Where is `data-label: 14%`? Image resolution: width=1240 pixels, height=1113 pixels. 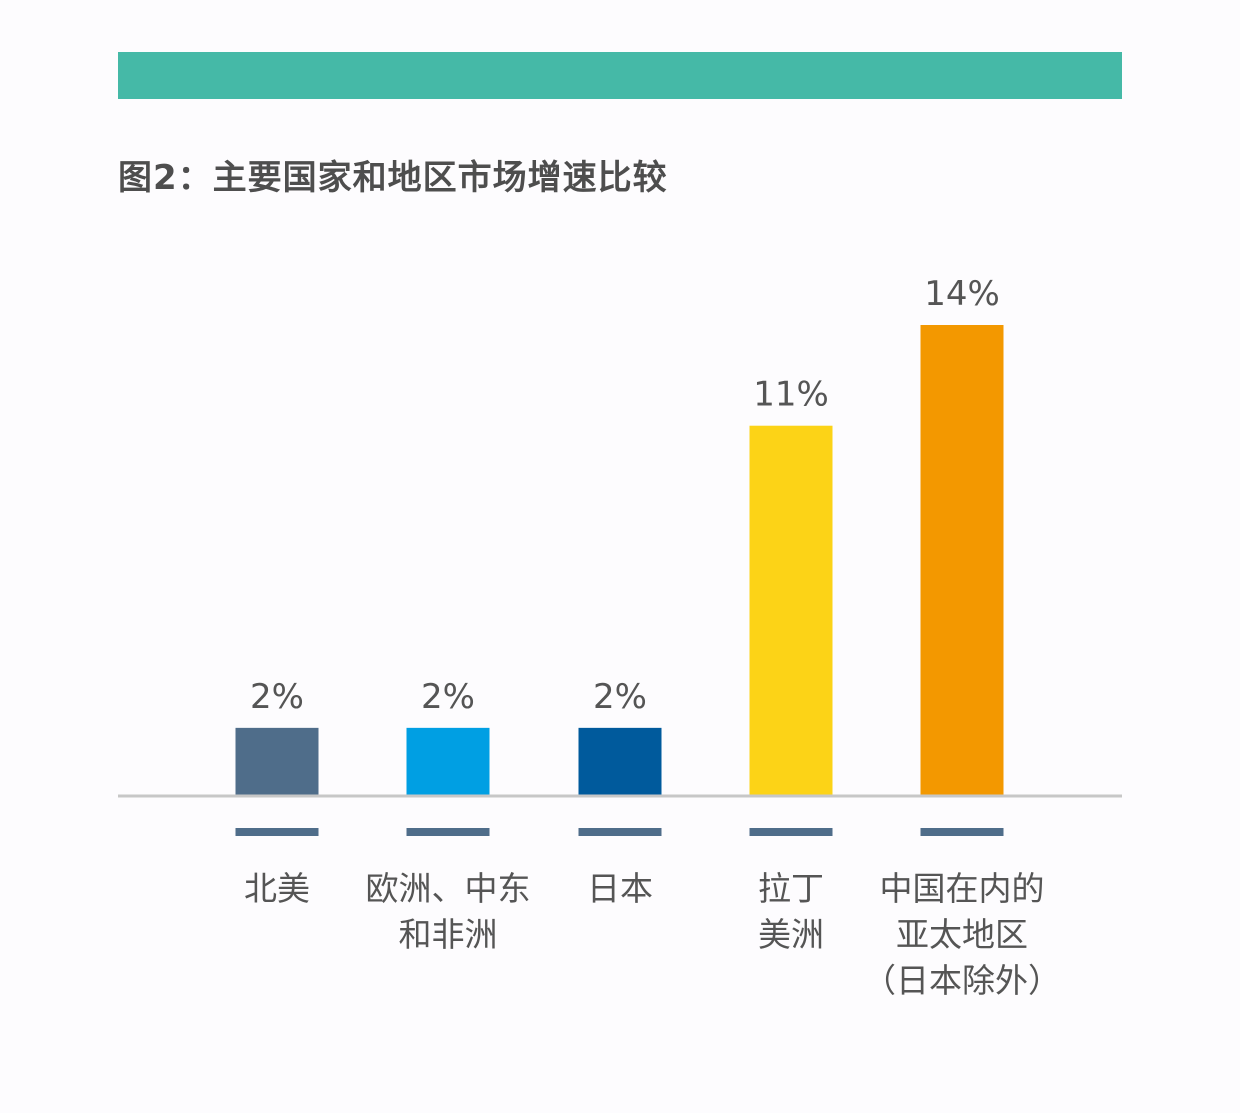 data-label: 14% is located at coordinates (962, 294).